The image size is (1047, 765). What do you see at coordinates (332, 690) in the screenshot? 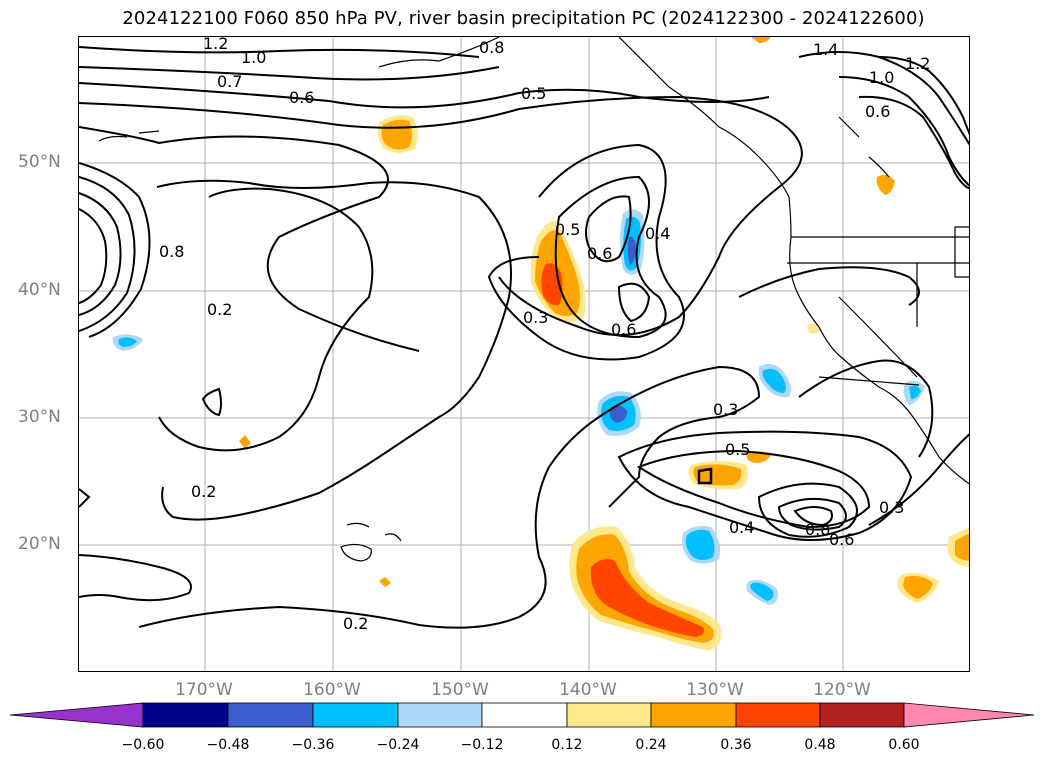
I see `lon-label-160w: 160°W` at bounding box center [332, 690].